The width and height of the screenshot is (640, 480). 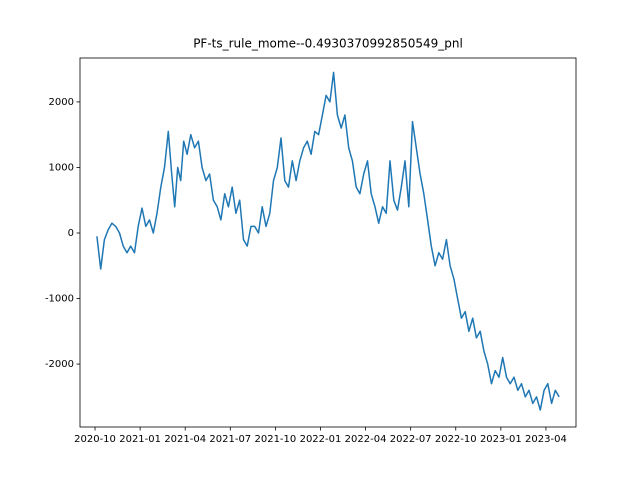 What do you see at coordinates (71, 233) in the screenshot?
I see `y-tick-label: 0` at bounding box center [71, 233].